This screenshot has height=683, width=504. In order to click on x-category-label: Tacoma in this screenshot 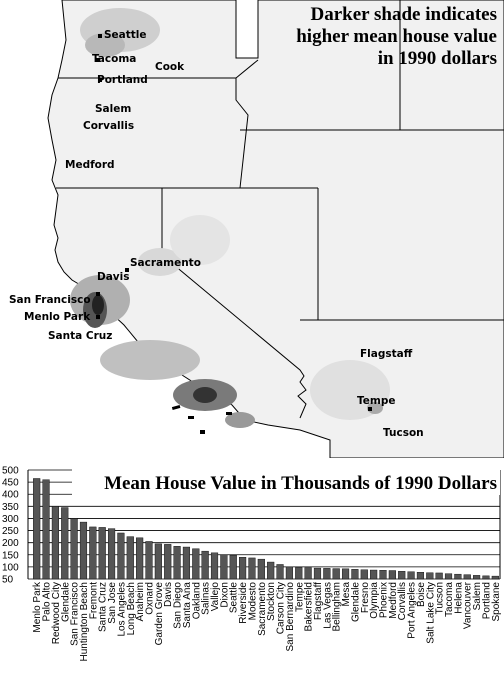, I will do `click(449, 599)`.